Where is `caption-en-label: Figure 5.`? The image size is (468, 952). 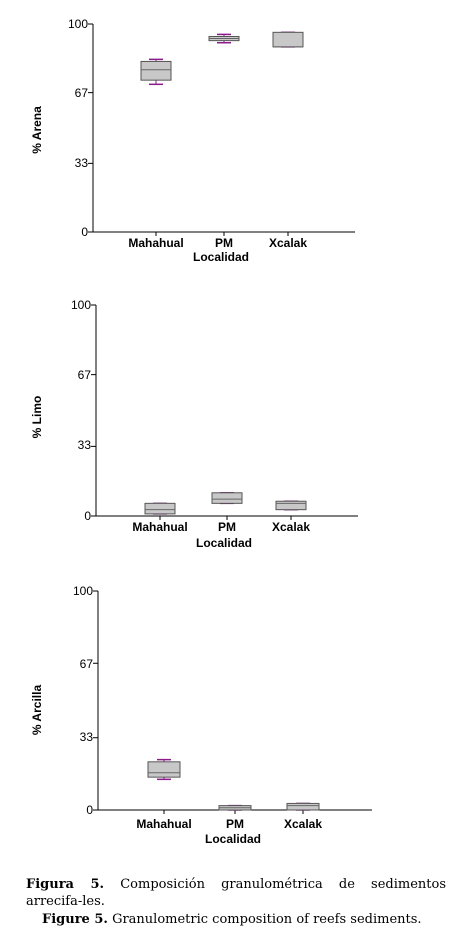 caption-en-label: Figure 5. is located at coordinates (75, 919).